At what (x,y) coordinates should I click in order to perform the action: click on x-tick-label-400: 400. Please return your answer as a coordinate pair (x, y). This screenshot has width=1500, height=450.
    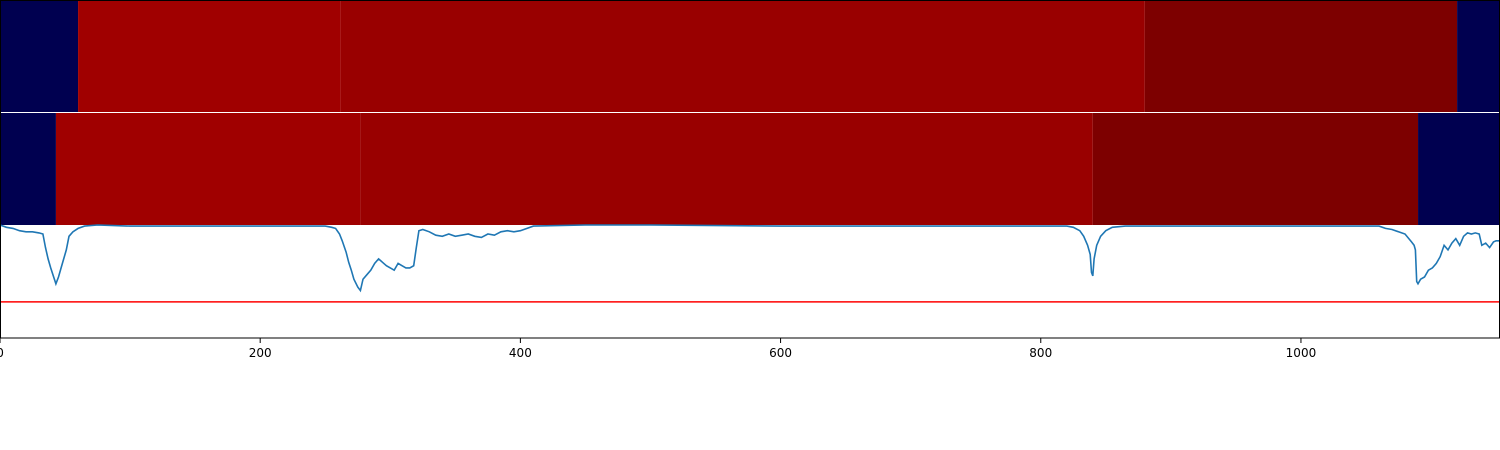
    Looking at the image, I should click on (520, 353).